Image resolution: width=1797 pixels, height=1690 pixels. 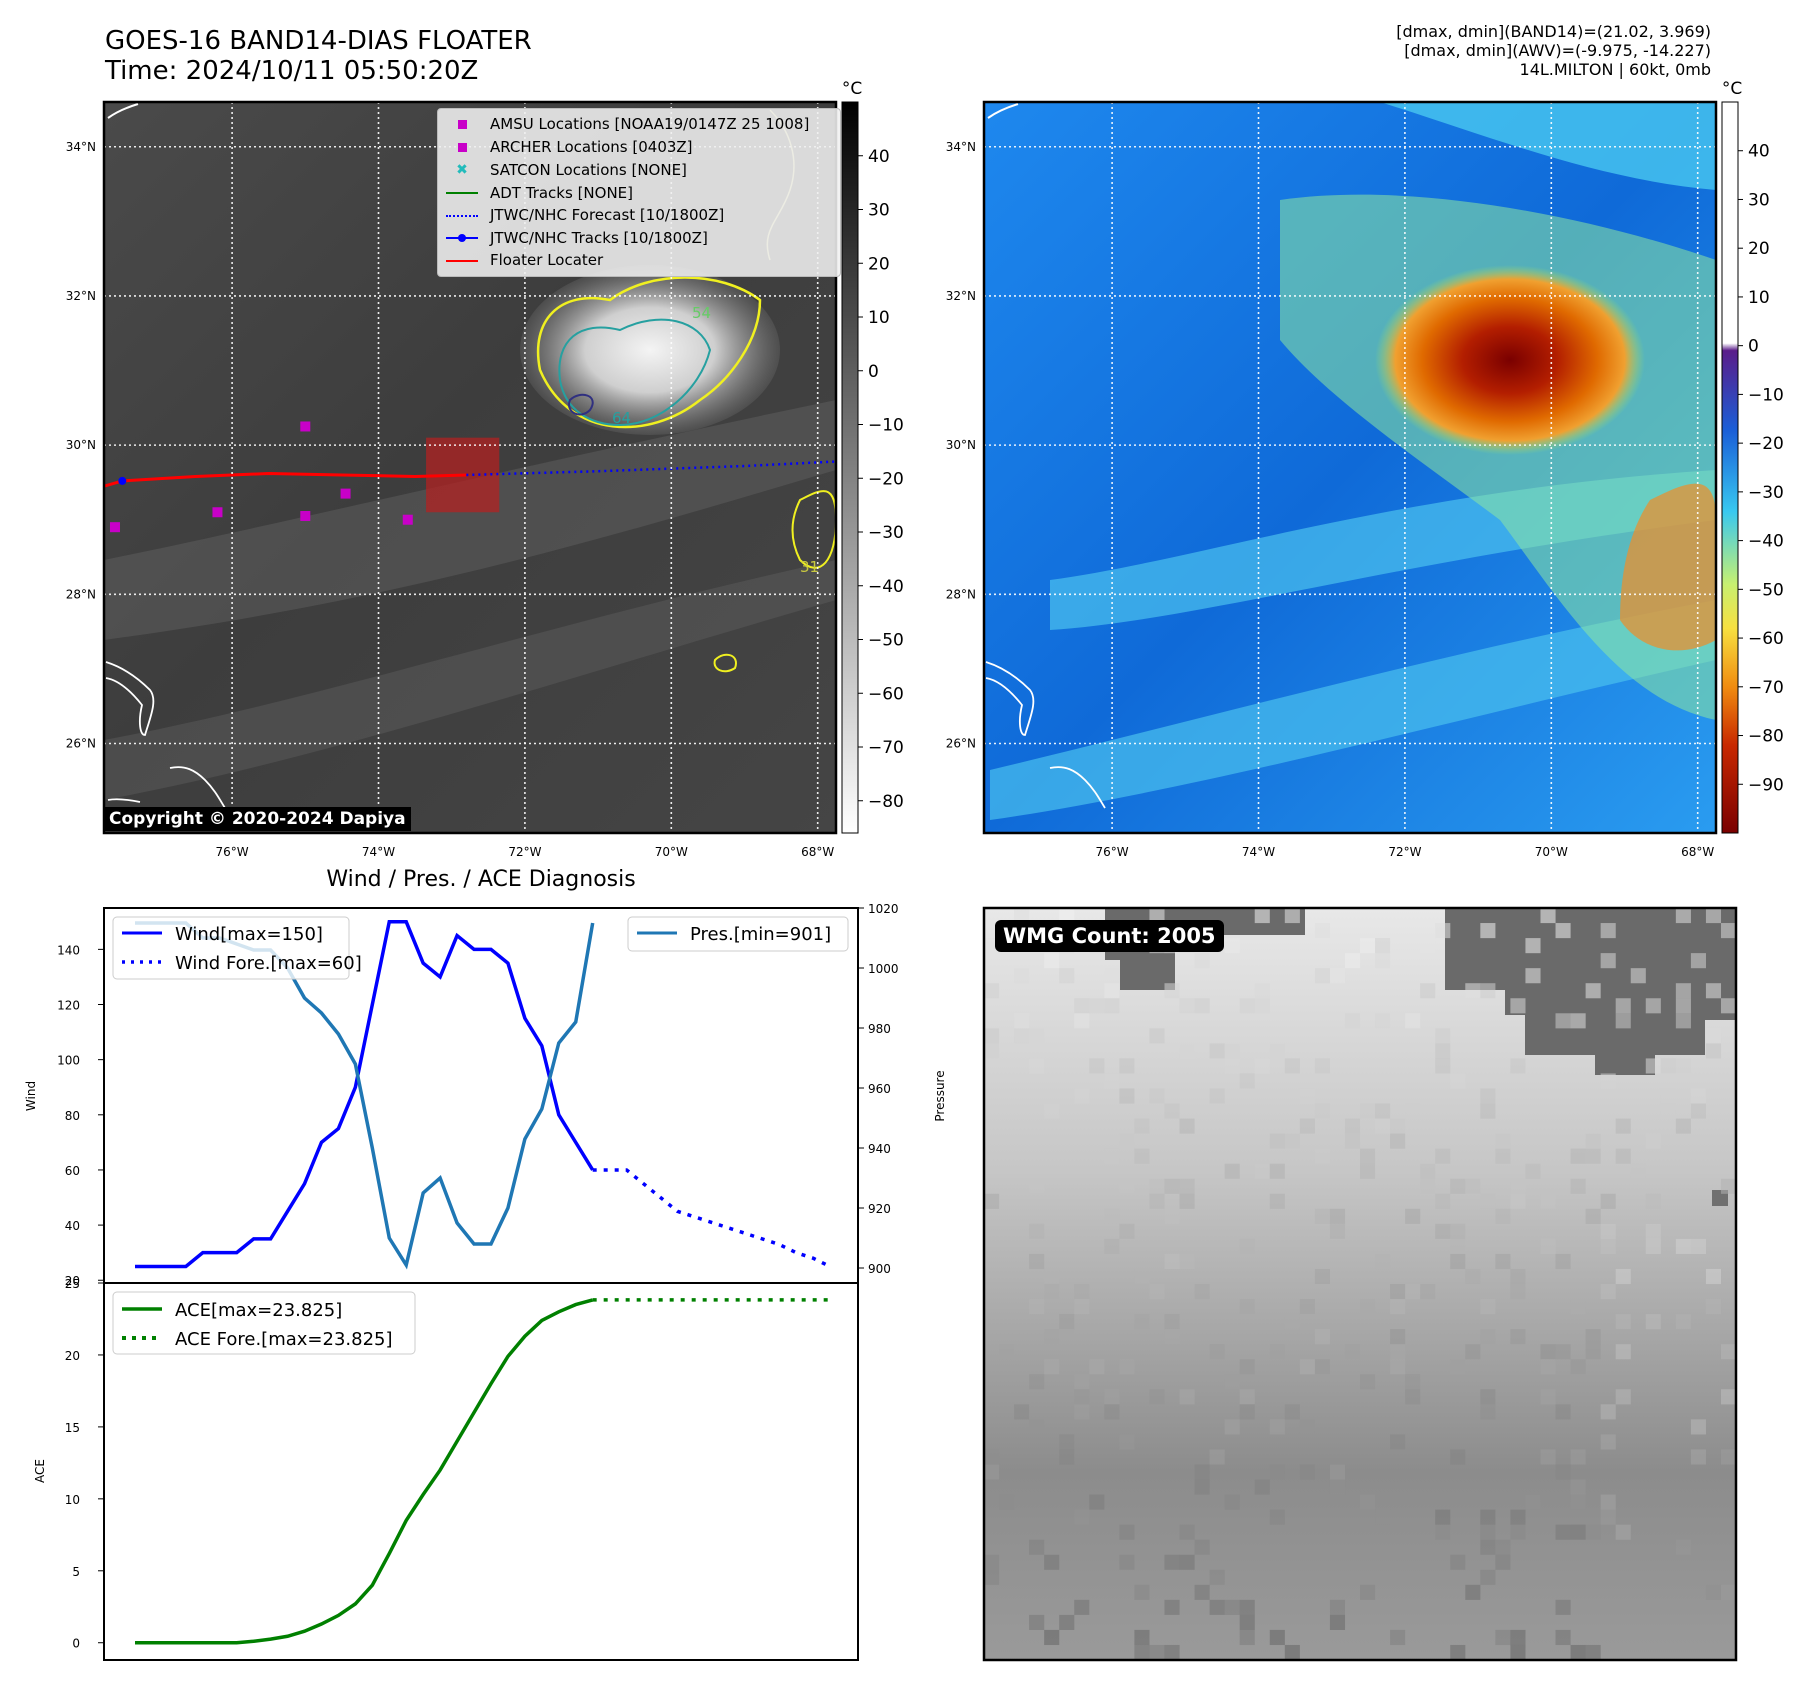 I want to click on color-lon-label: 74°W, so click(x=1258, y=852).